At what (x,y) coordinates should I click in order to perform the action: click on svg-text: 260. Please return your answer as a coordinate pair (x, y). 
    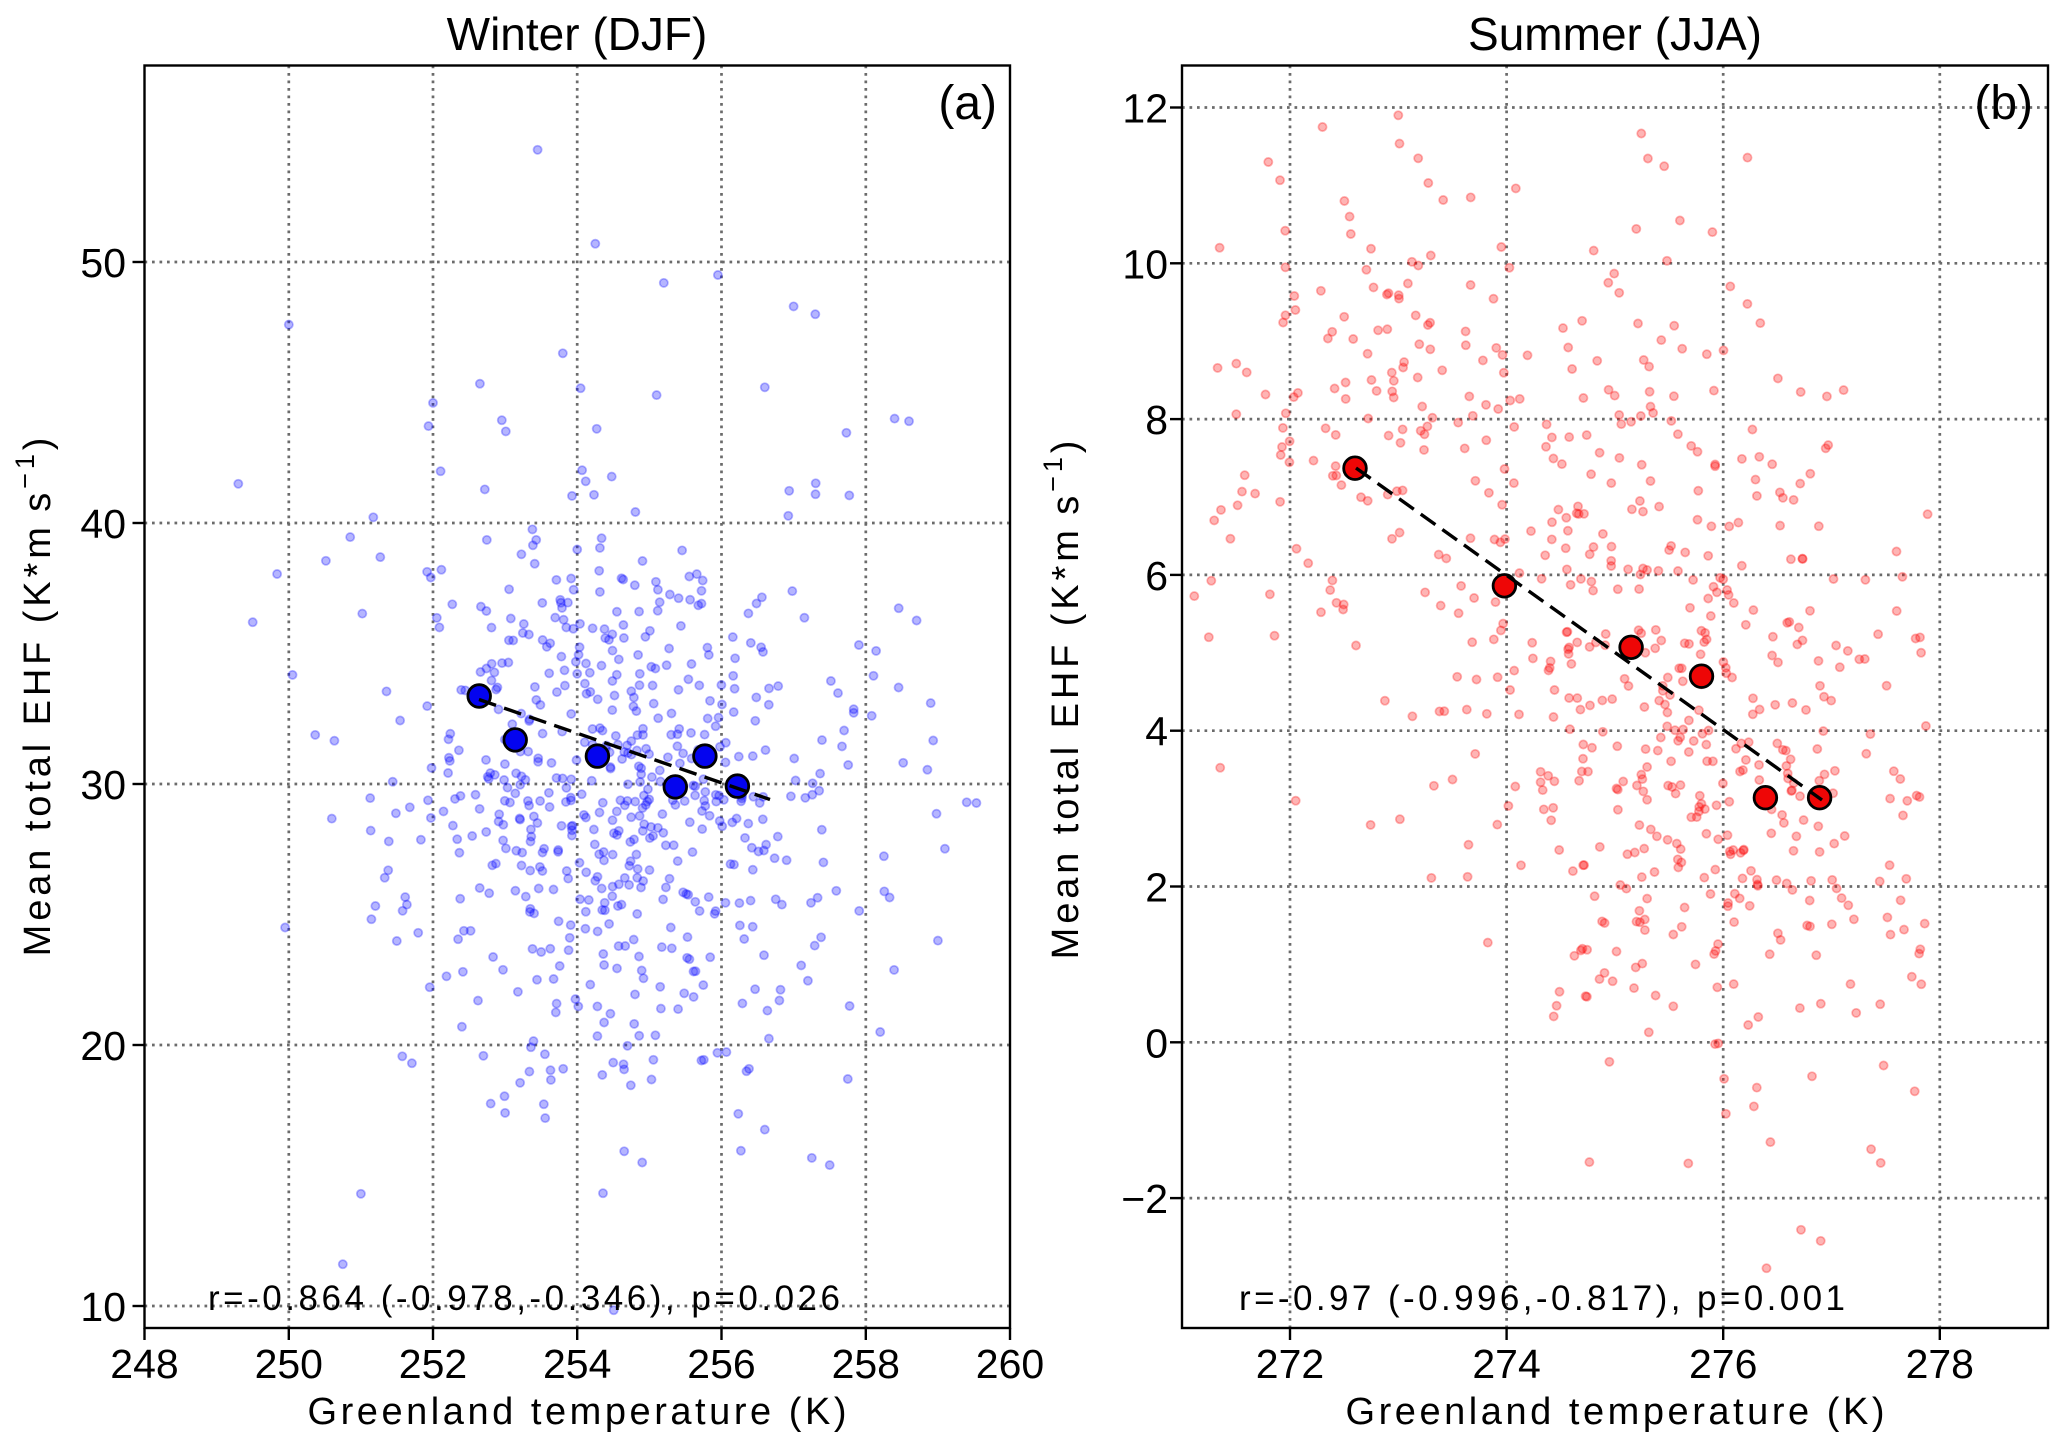
    Looking at the image, I should click on (1010, 1364).